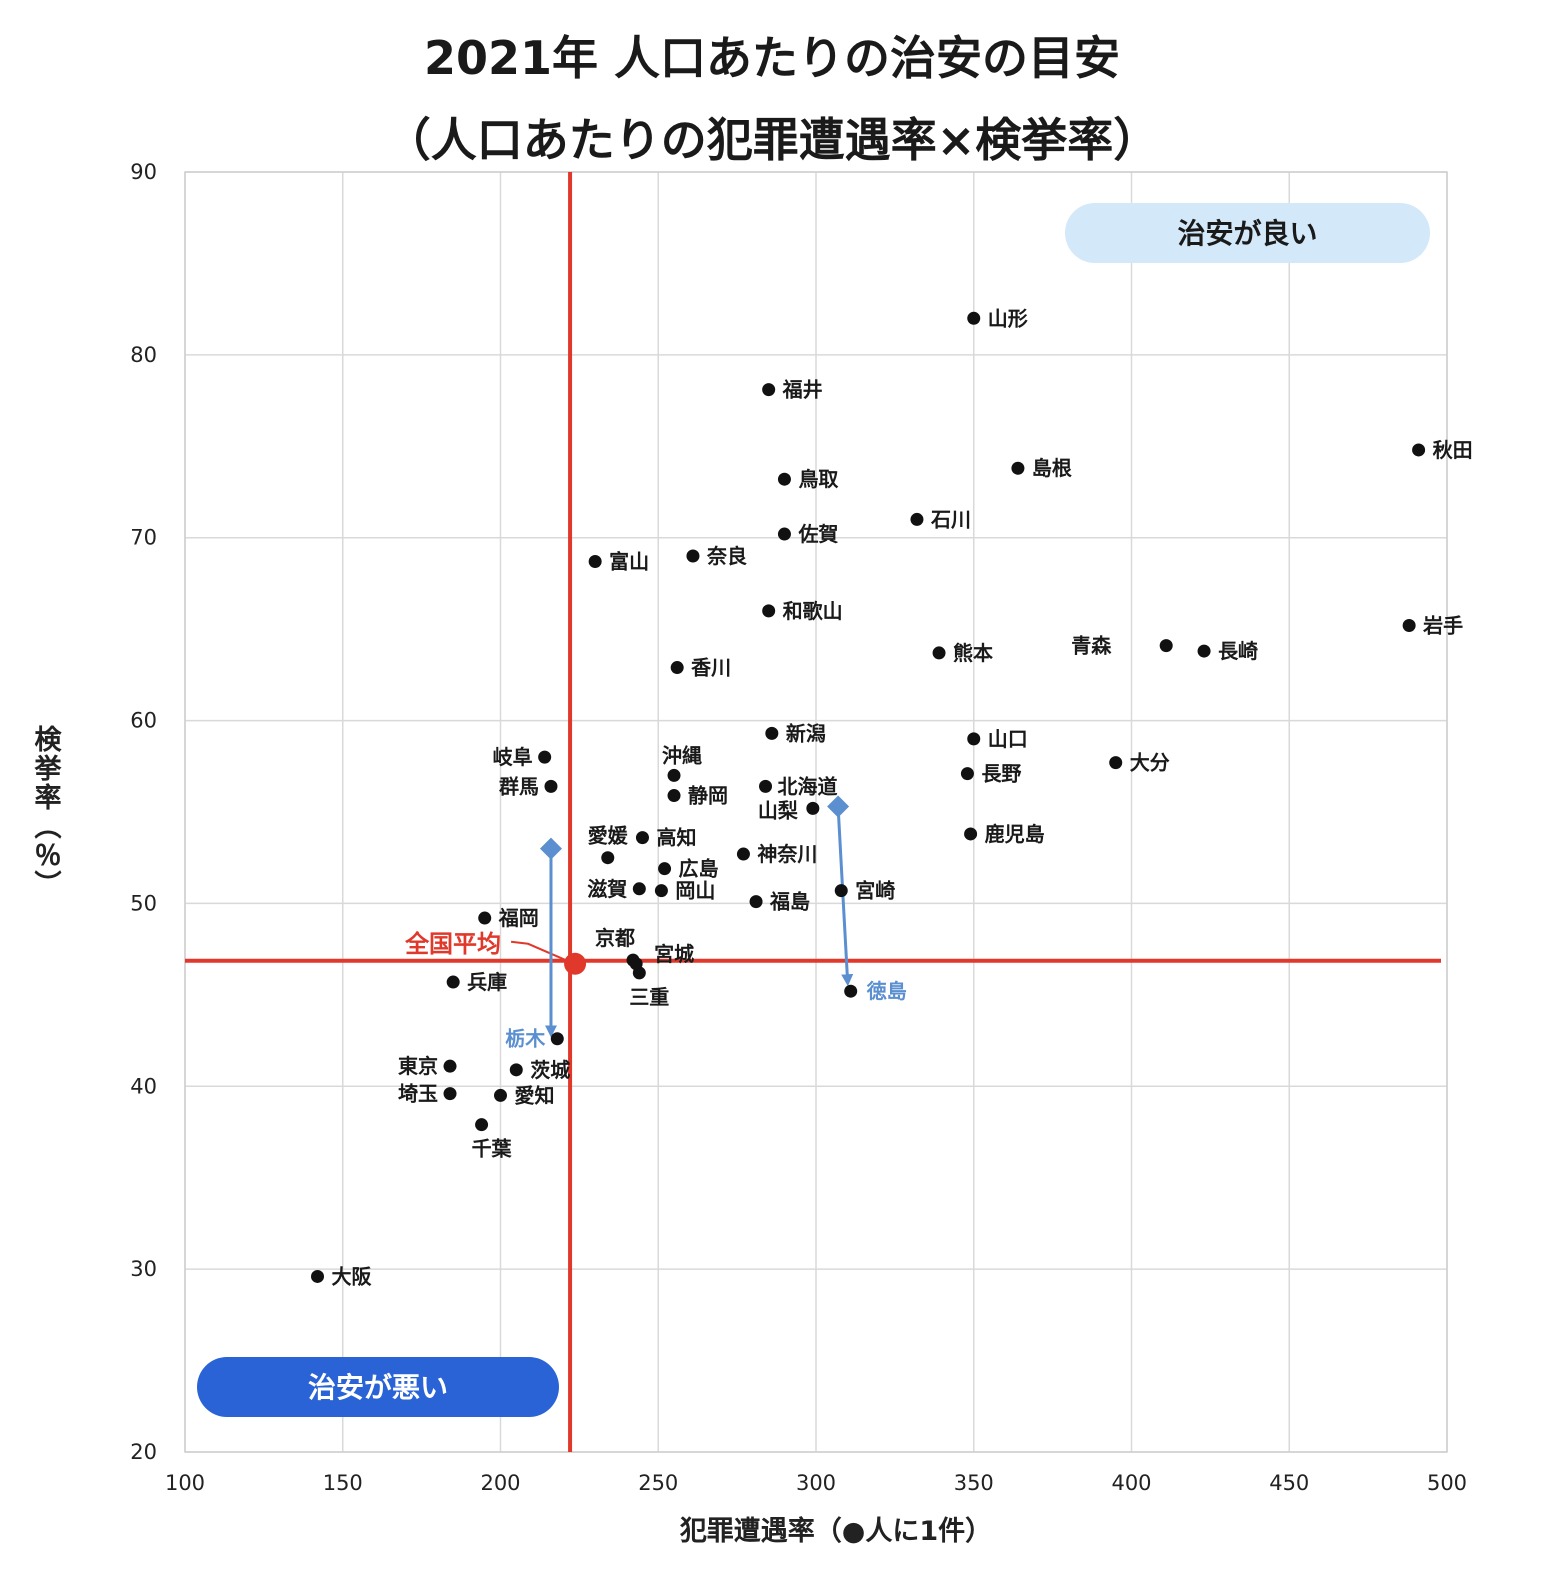  I want to click on y-tick-label: 90, so click(143, 172).